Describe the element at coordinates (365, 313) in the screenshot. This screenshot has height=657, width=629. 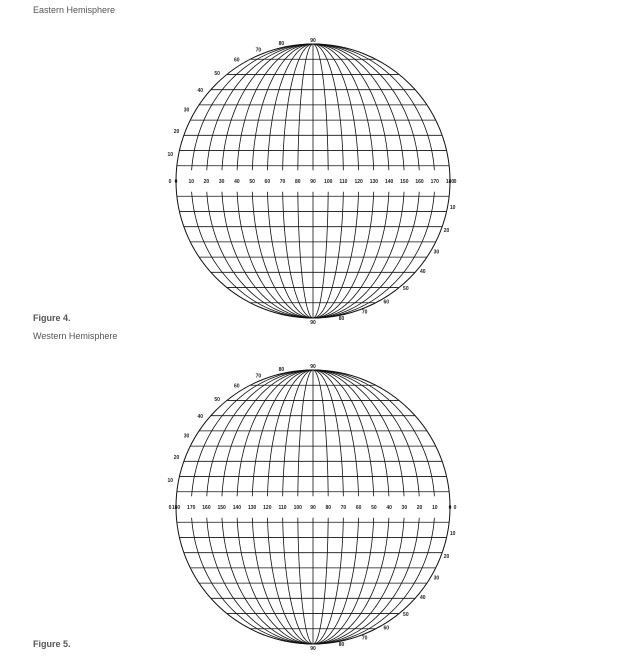
I see `south-latitude-label: 70` at that location.